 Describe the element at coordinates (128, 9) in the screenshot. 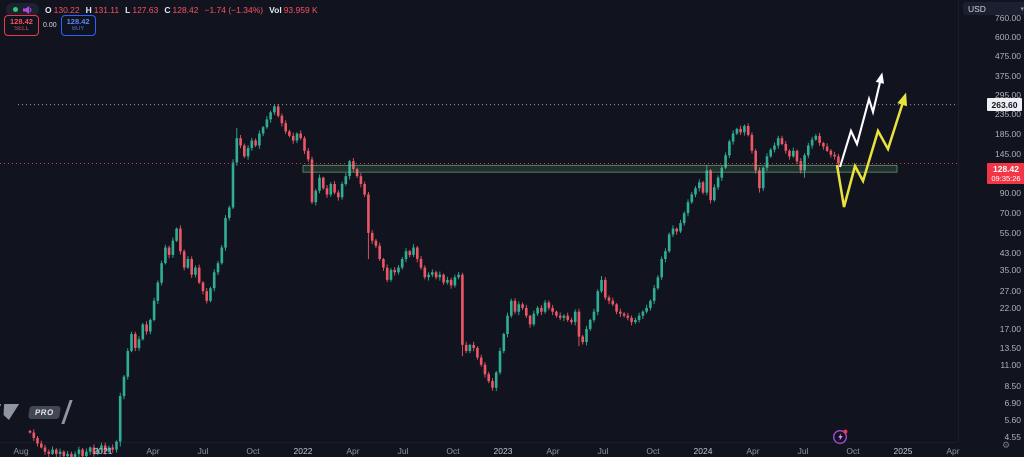

I see `low-label: L` at that location.